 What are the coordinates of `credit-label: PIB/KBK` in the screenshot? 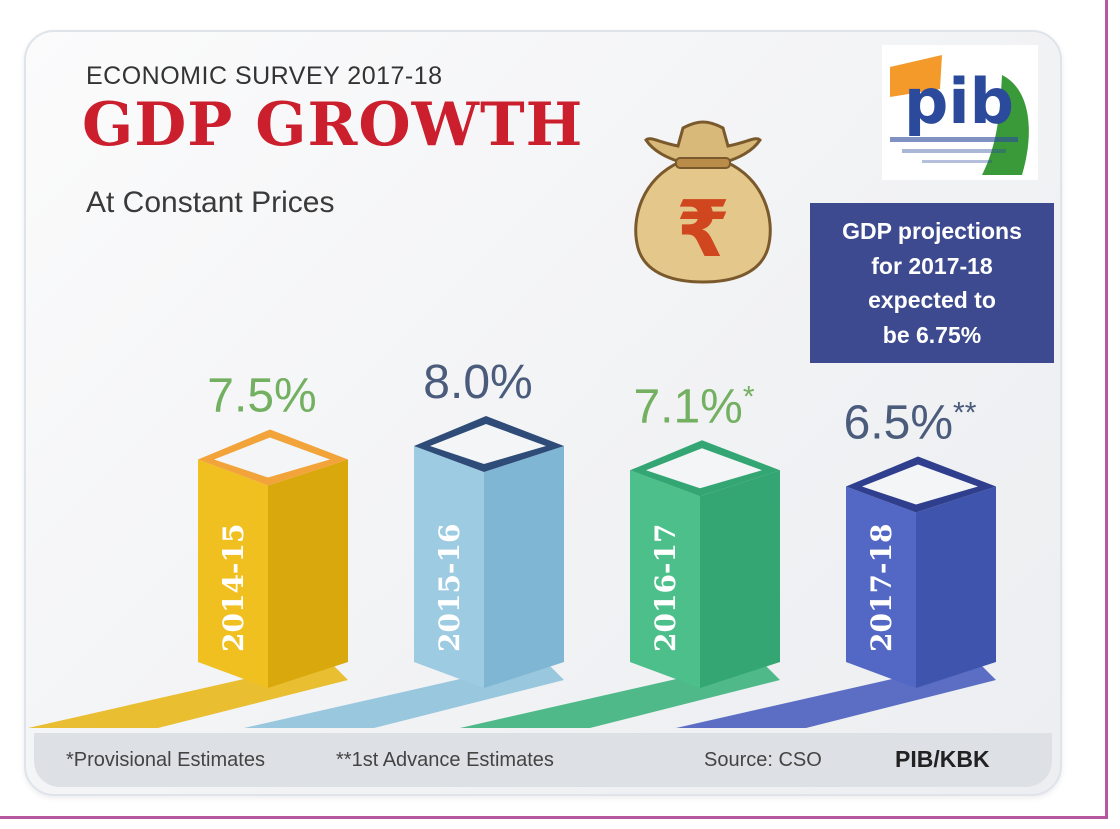 It's located at (942, 759).